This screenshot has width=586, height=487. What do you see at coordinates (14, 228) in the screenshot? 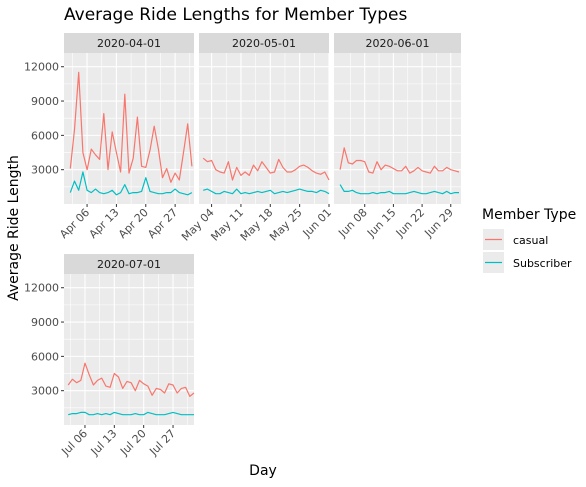
I see `y-axis-title: Average Ride Length` at bounding box center [14, 228].